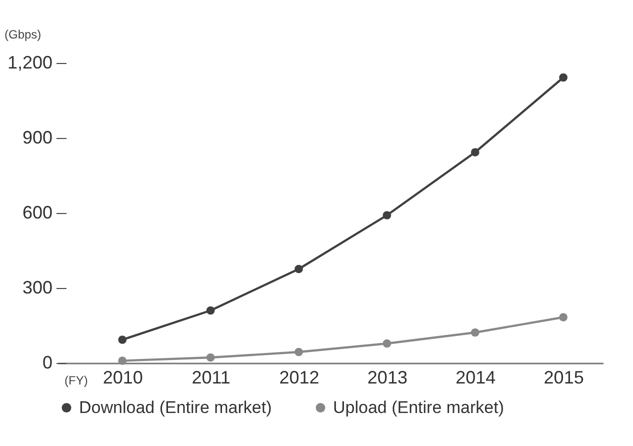 The height and width of the screenshot is (446, 633). Describe the element at coordinates (211, 378) in the screenshot. I see `x-tick-label: 2011` at that location.